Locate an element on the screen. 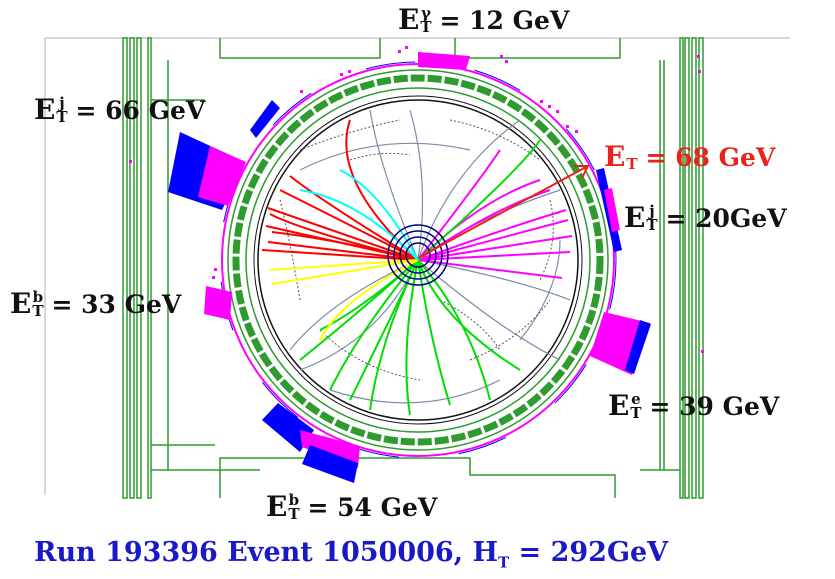  soft-tracks is located at coordinates (344, 255).